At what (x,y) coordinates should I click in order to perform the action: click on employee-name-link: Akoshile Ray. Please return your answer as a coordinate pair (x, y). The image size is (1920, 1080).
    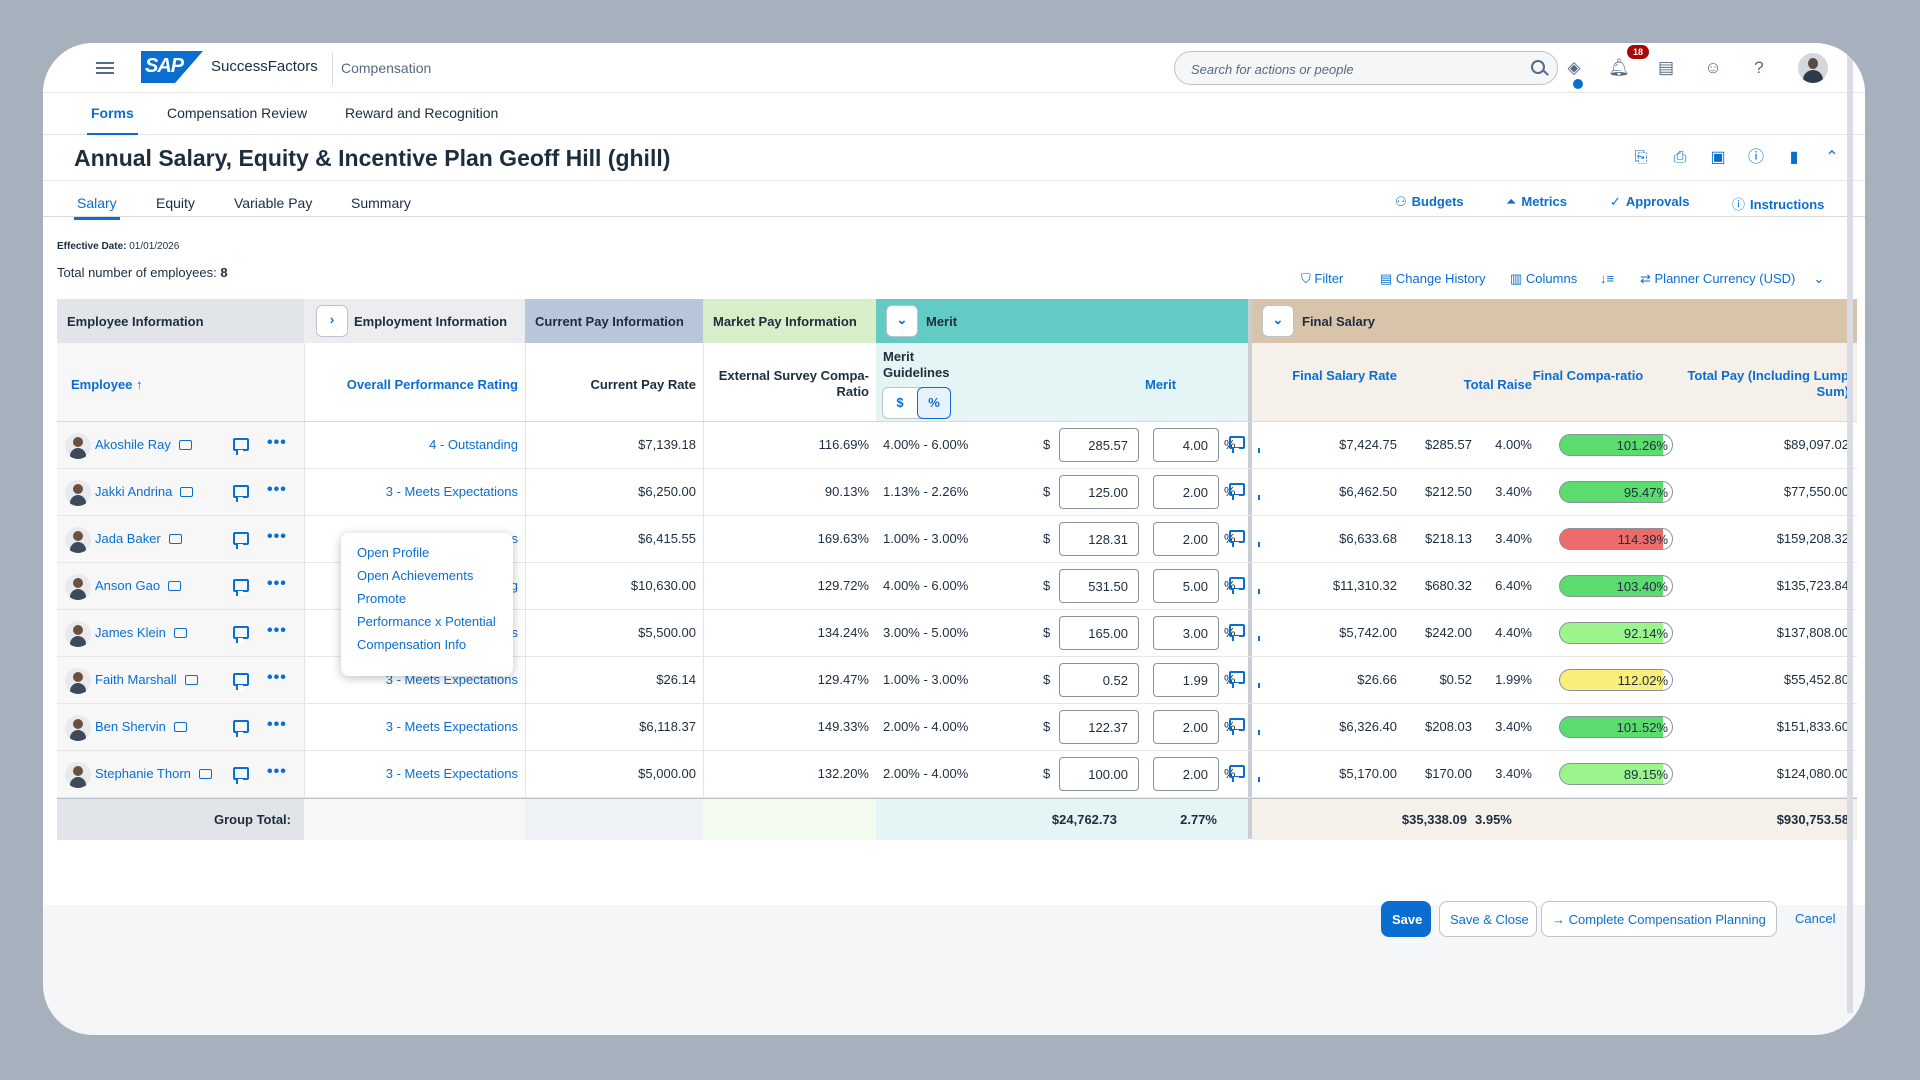
    Looking at the image, I should click on (143, 444).